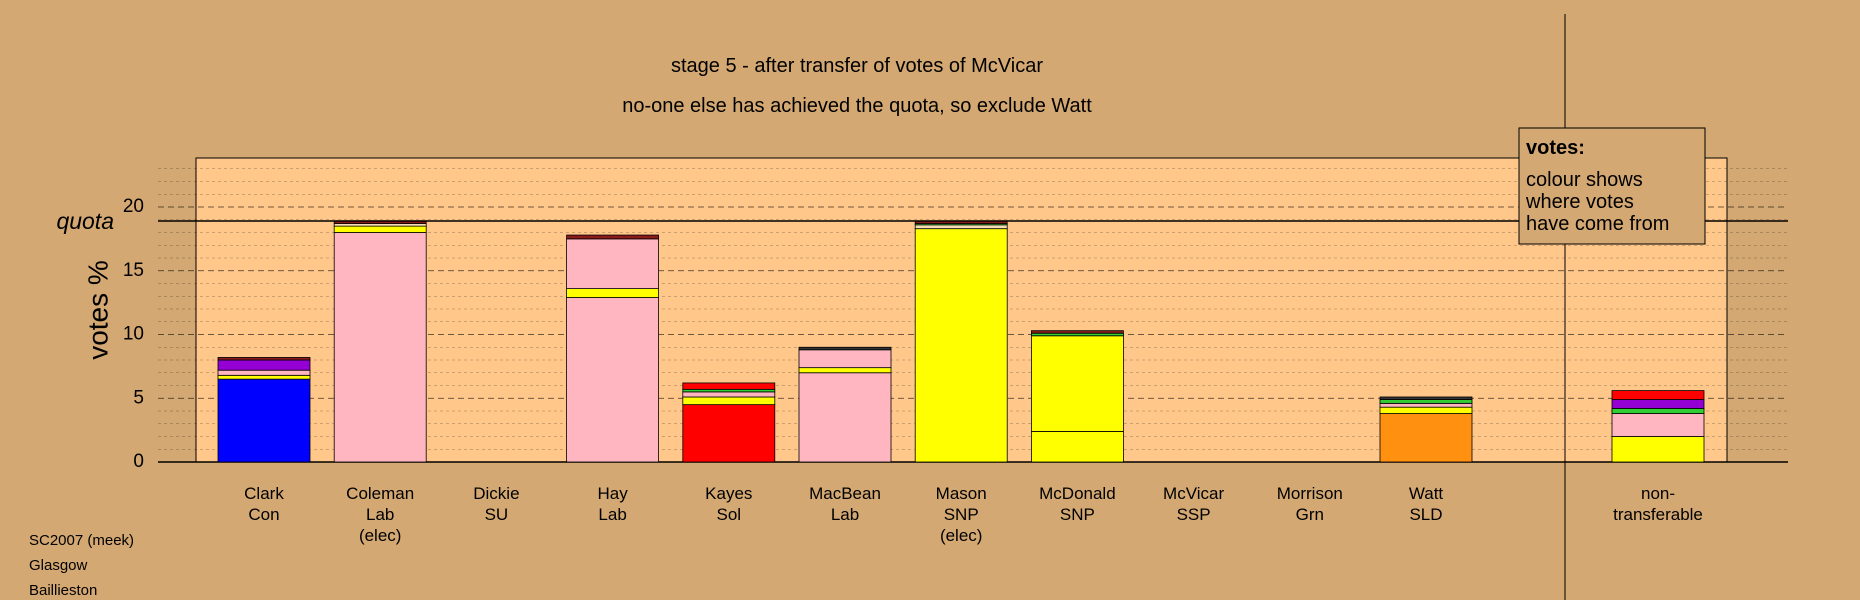 This screenshot has width=1860, height=600. What do you see at coordinates (81, 540) in the screenshot?
I see `footer-line-1: SC2007 (meek)` at bounding box center [81, 540].